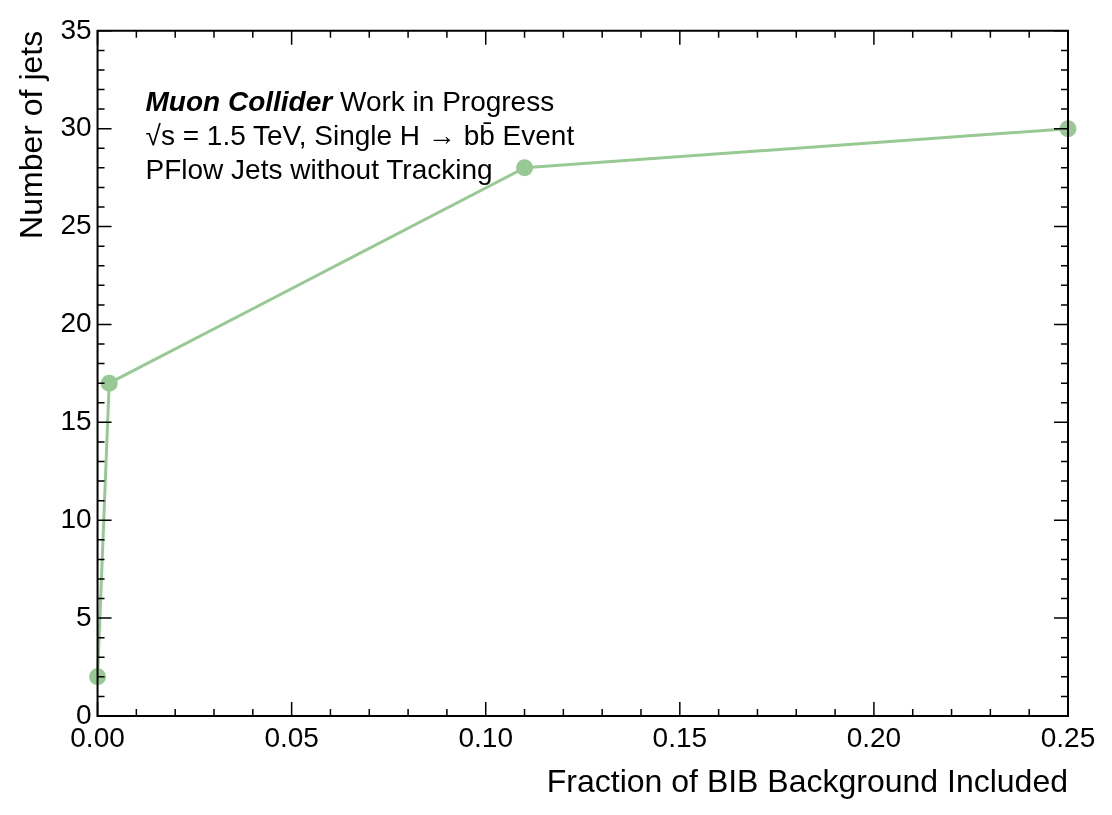  I want to click on x-tick-label: 0.25, so click(1068, 737).